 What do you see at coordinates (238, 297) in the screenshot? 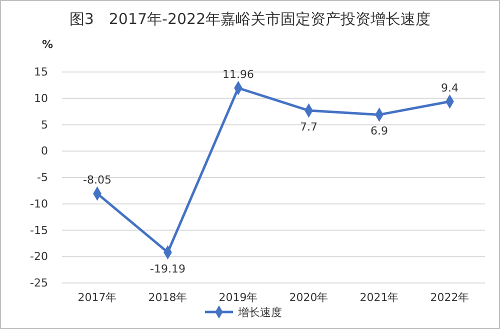
I see `x-tick-label: 2019年` at bounding box center [238, 297].